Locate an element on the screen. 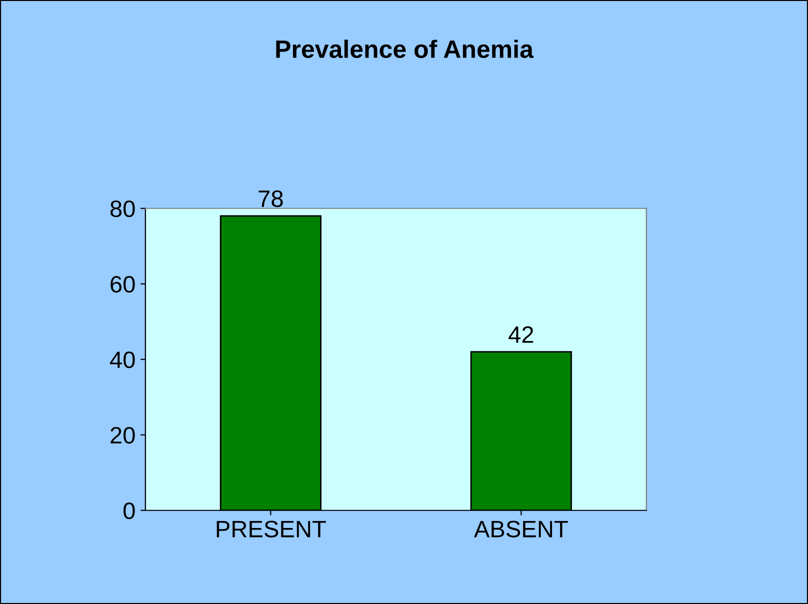  chart-title: Prevalence of Anemia is located at coordinates (405, 49).